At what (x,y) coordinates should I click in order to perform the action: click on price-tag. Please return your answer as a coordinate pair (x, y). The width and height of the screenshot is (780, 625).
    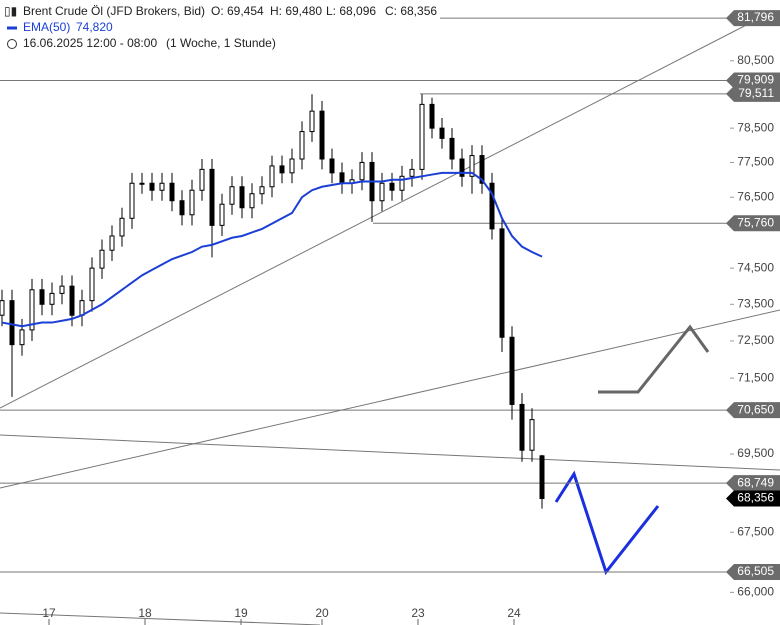
    Looking at the image, I should click on (753, 498).